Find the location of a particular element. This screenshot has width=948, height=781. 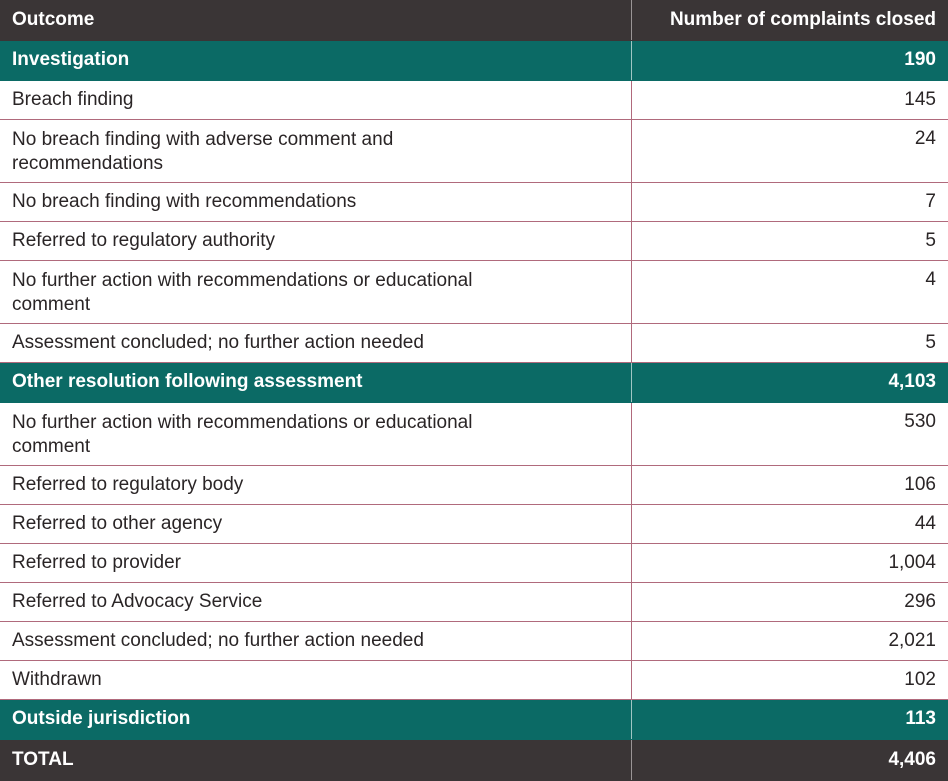

total-label: TOTAL is located at coordinates (316, 760).